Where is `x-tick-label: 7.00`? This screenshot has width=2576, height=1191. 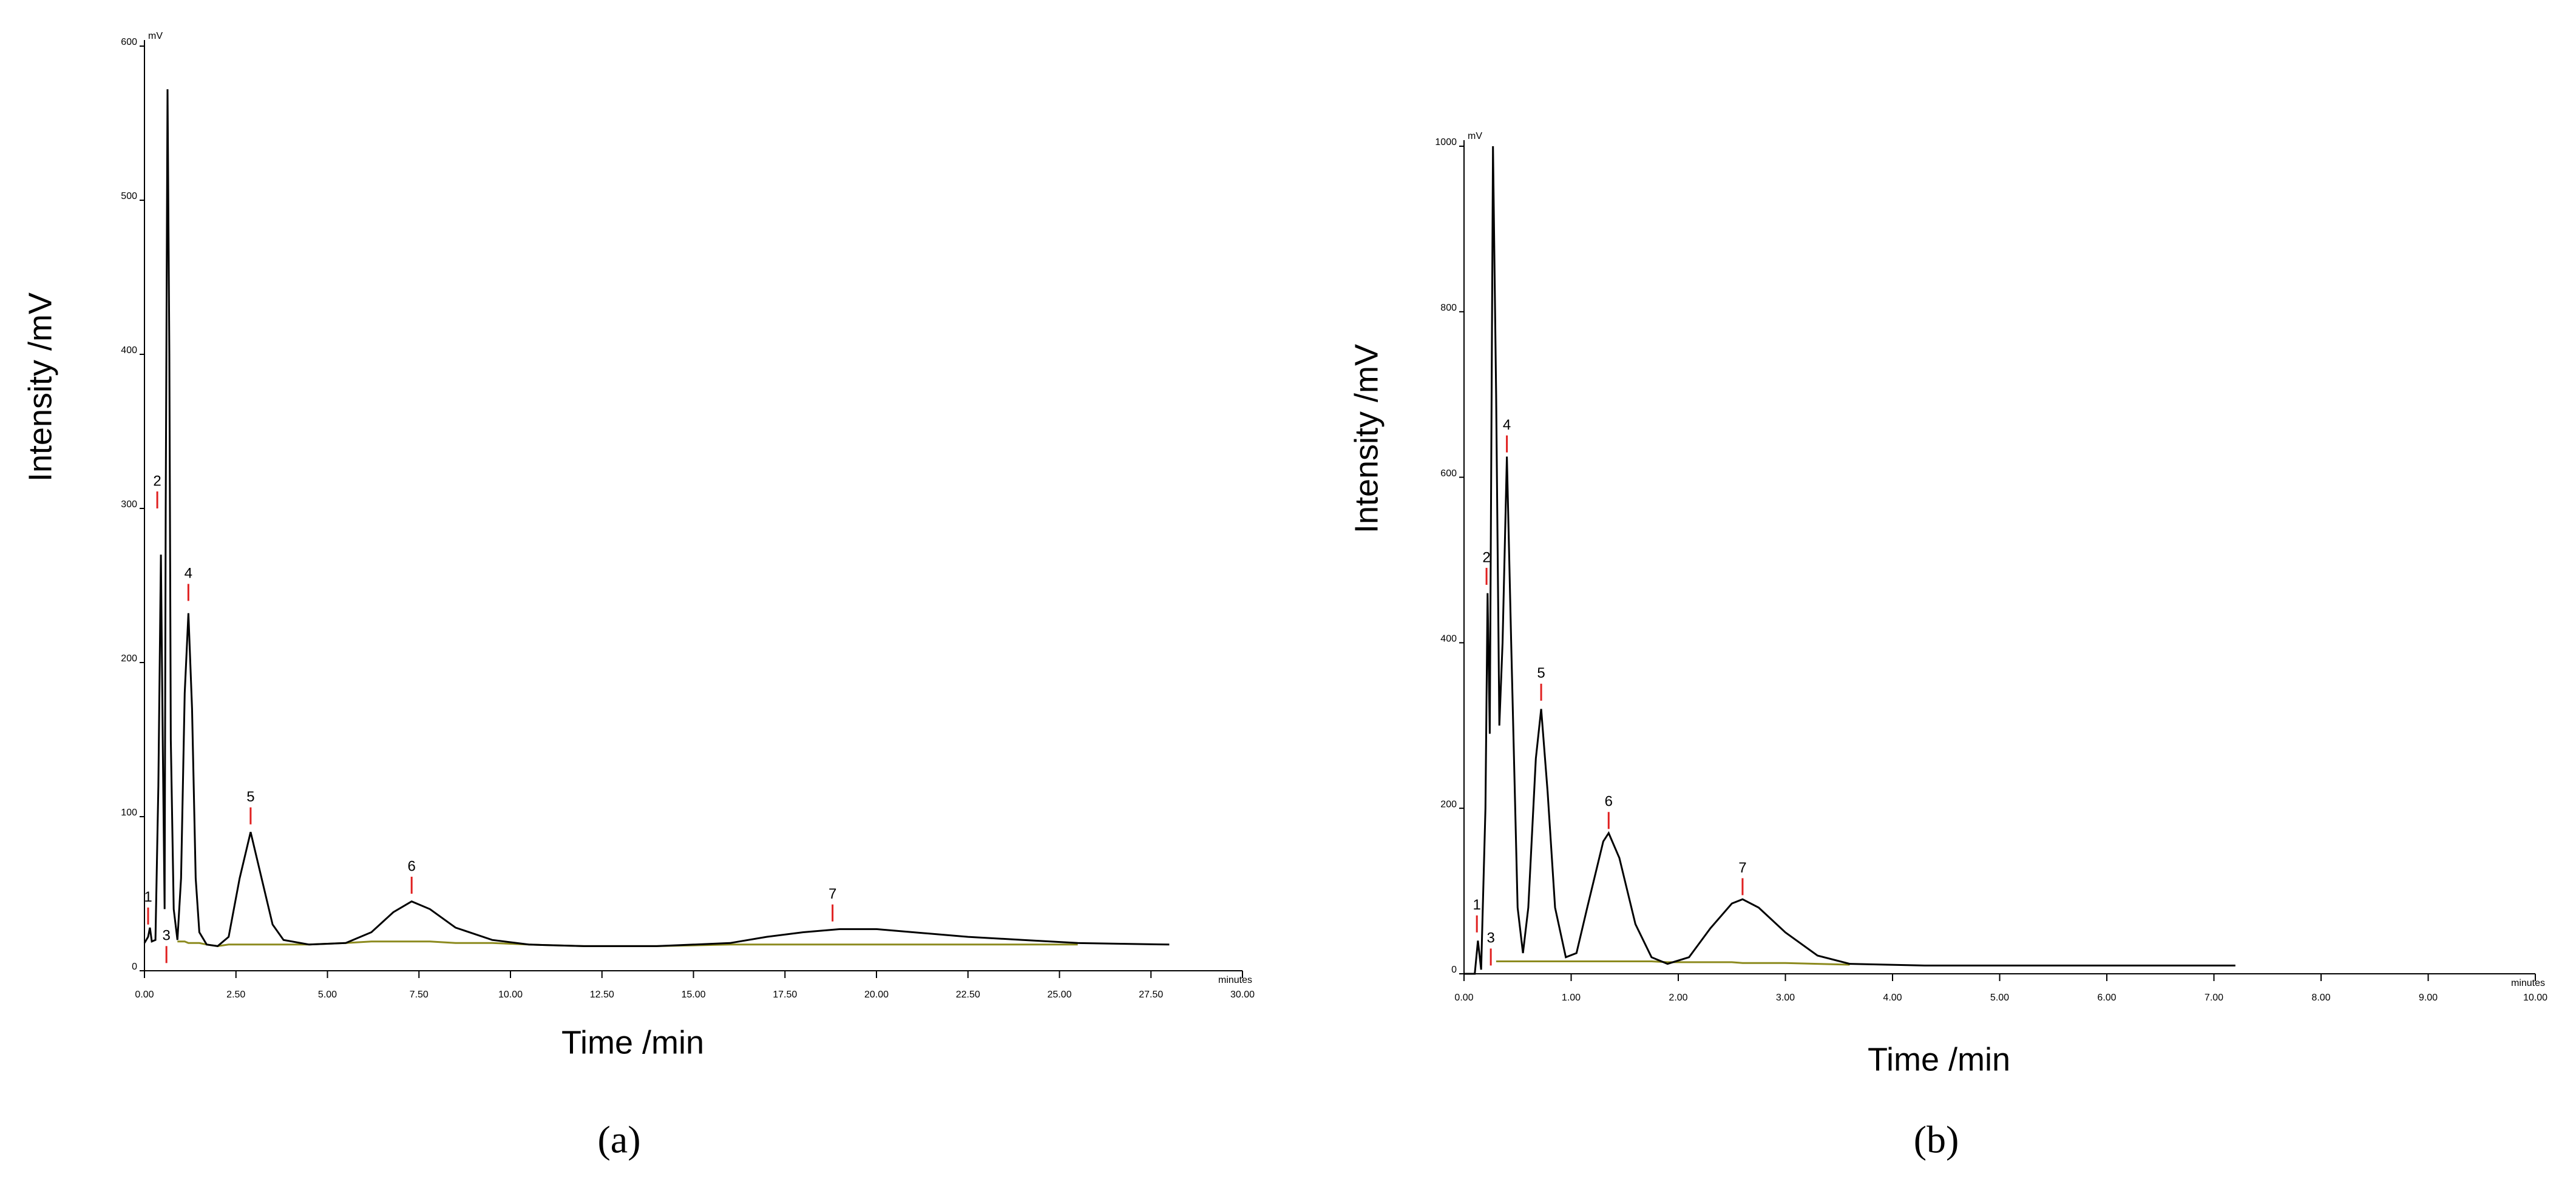
x-tick-label: 7.00 is located at coordinates (2214, 998).